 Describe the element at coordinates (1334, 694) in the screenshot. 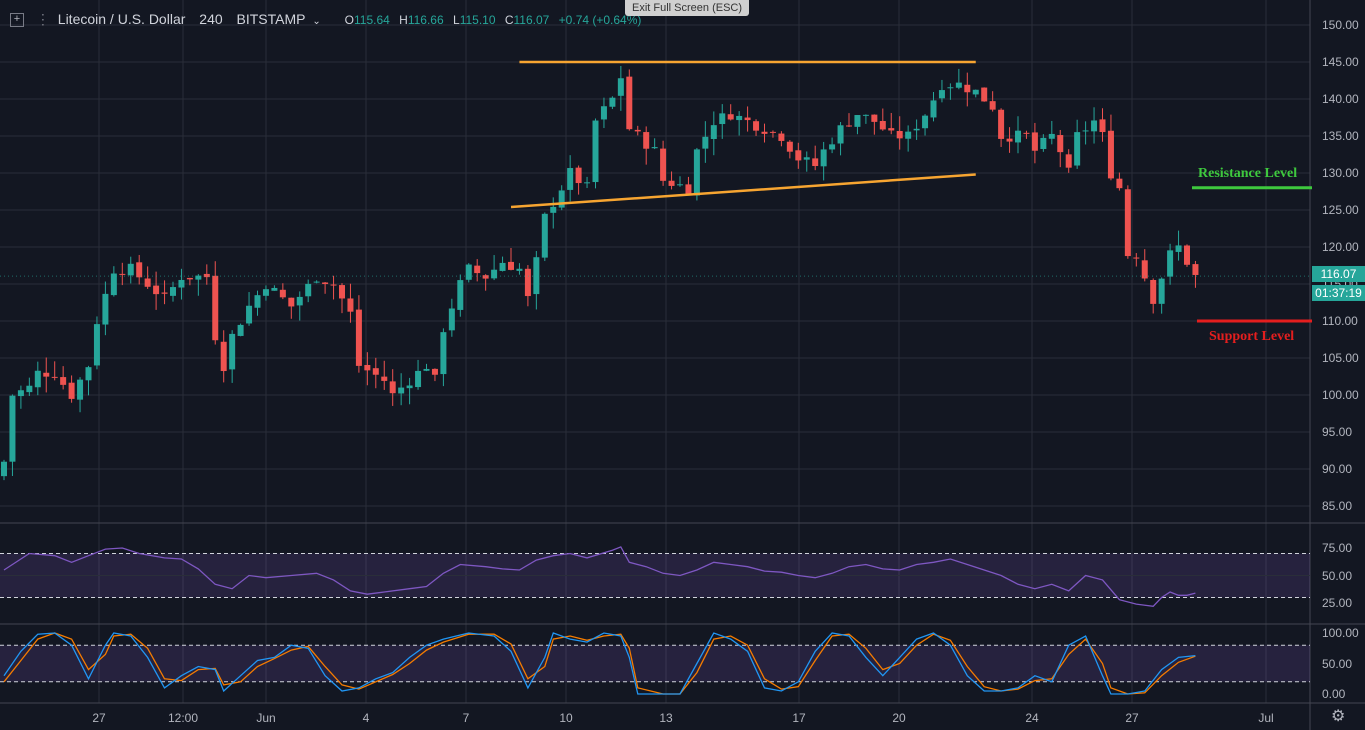

I see `stoch-tick-label: 0.00` at that location.